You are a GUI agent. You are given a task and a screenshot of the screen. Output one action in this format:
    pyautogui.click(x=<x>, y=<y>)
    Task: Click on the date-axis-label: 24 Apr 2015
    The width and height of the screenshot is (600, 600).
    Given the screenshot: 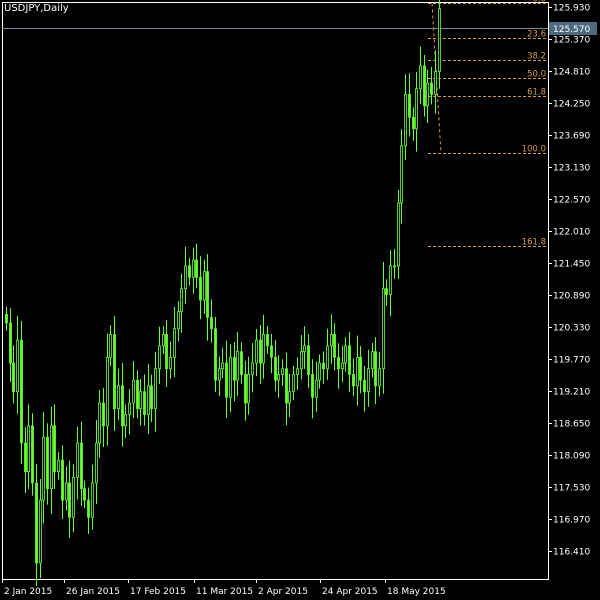 What is the action you would take?
    pyautogui.click(x=350, y=592)
    